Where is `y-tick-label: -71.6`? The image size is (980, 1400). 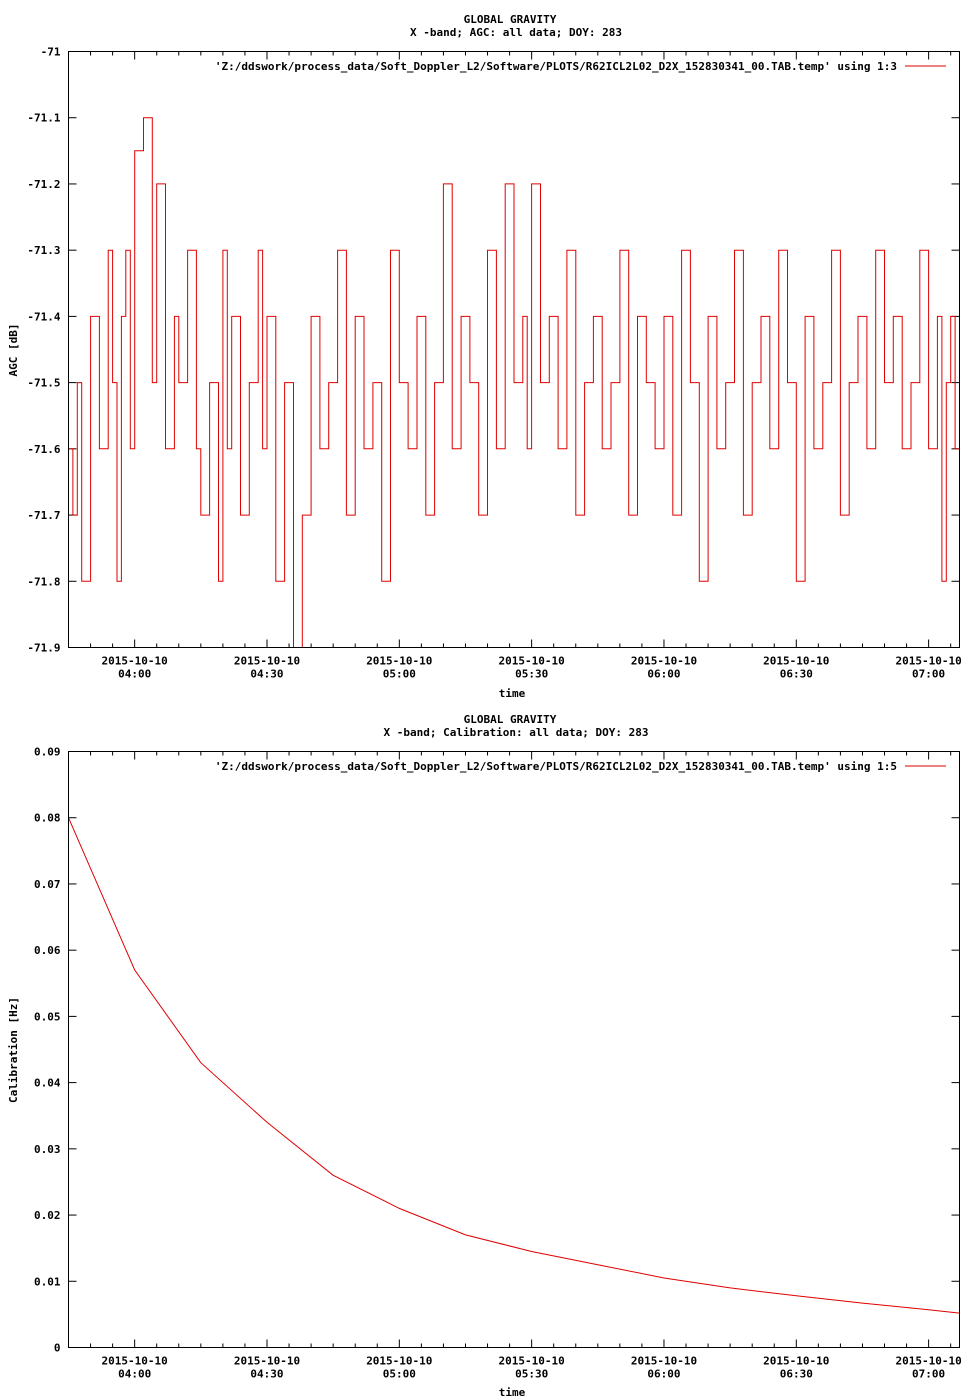 y-tick-label: -71.6 is located at coordinates (43, 449).